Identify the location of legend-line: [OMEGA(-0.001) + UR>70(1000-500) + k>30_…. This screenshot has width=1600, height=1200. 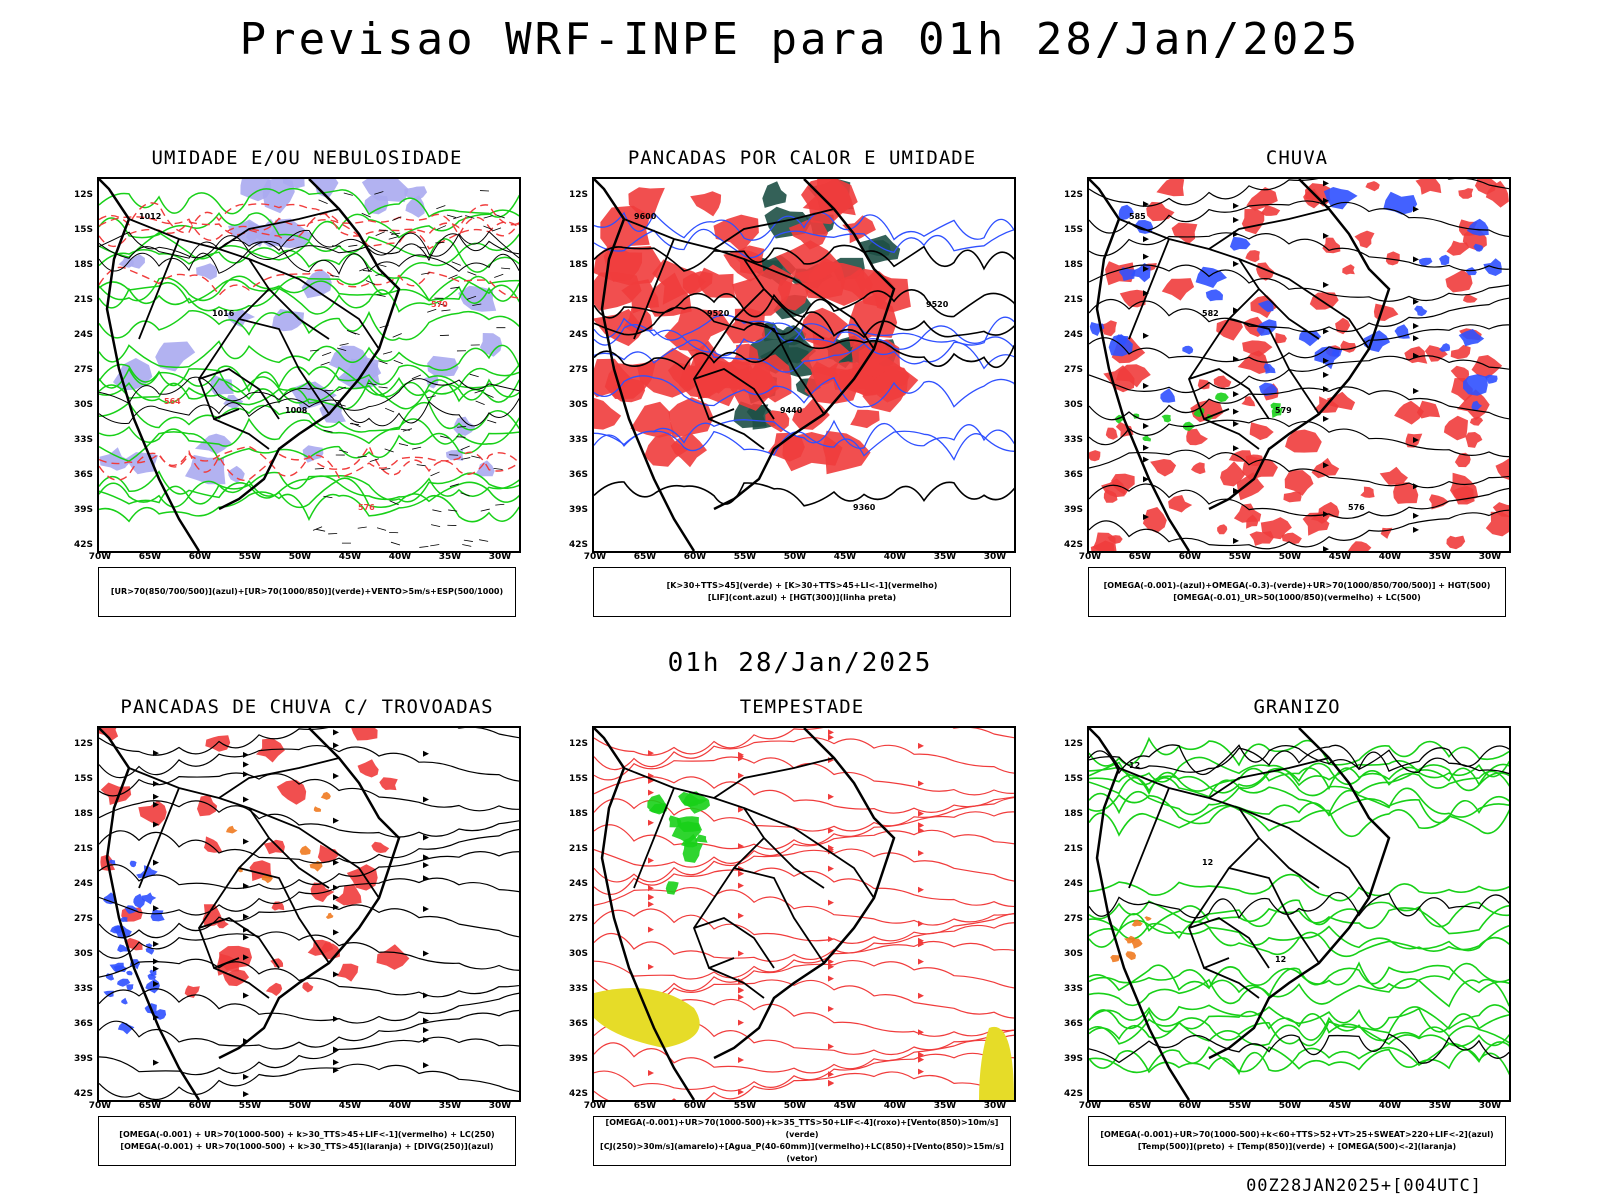
(307, 1134).